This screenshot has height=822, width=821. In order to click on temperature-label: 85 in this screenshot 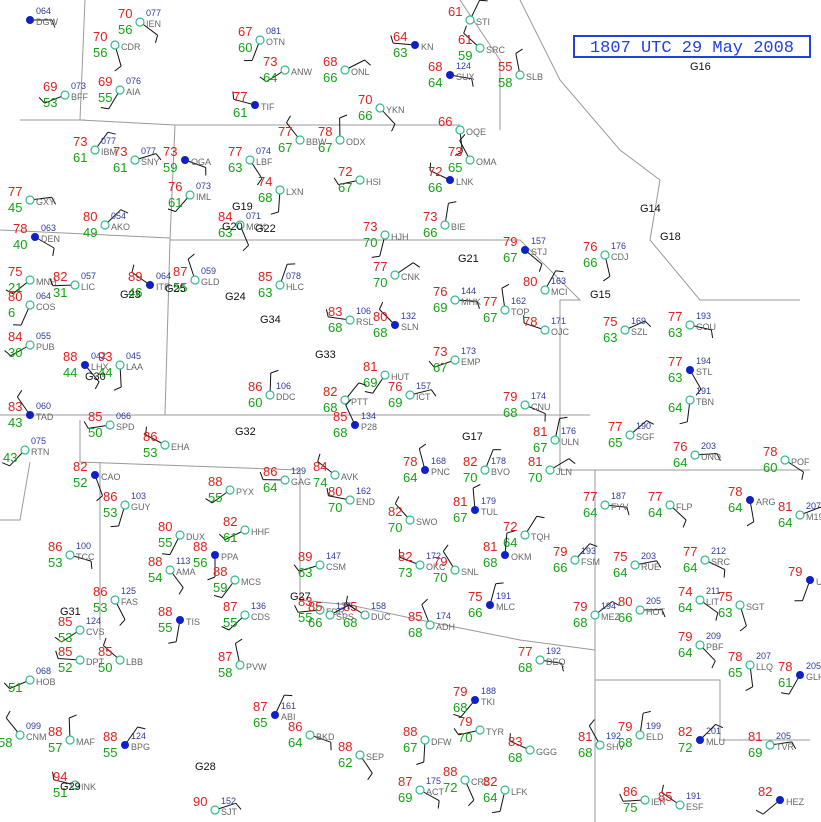, I will do `click(415, 616)`.